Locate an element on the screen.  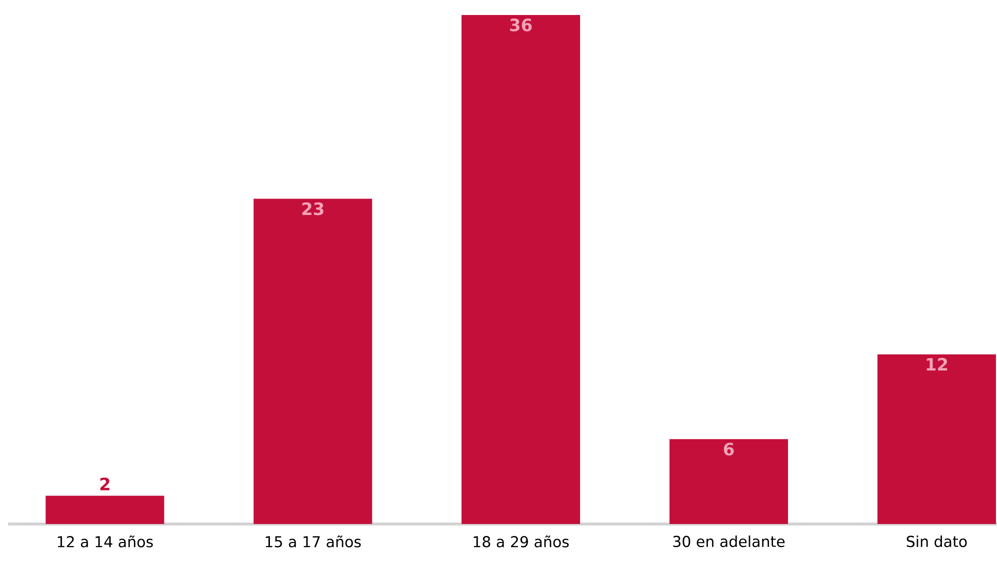
data-label: 23 is located at coordinates (313, 209).